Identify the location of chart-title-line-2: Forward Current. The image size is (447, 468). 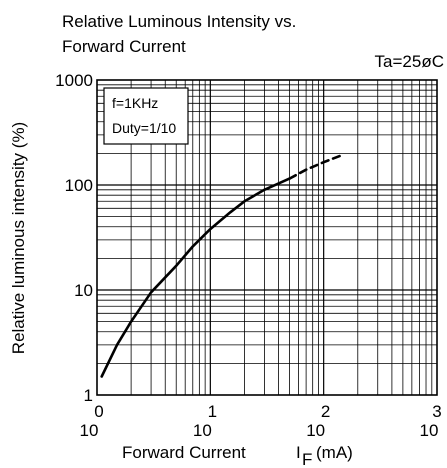
(124, 46).